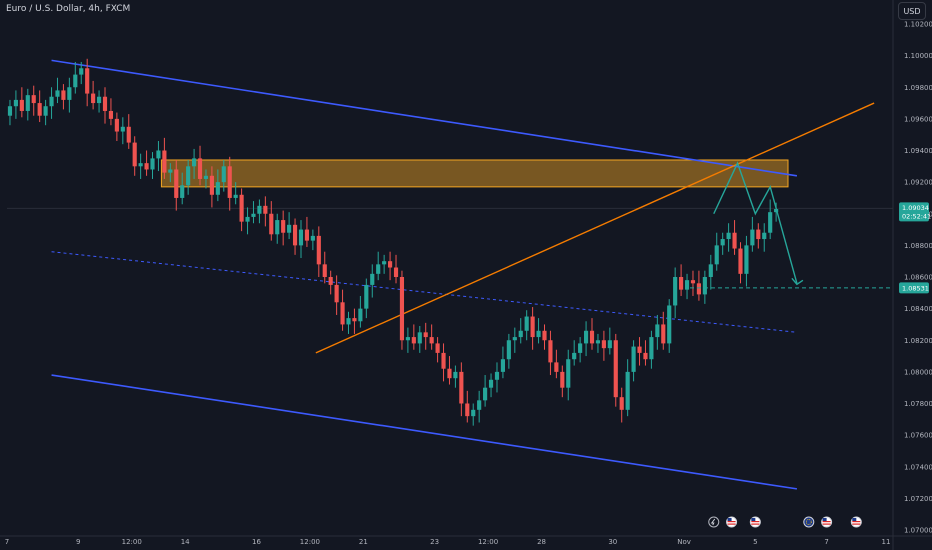 This screenshot has width=932, height=550. I want to click on price-tick-label: 1.08600, so click(918, 278).